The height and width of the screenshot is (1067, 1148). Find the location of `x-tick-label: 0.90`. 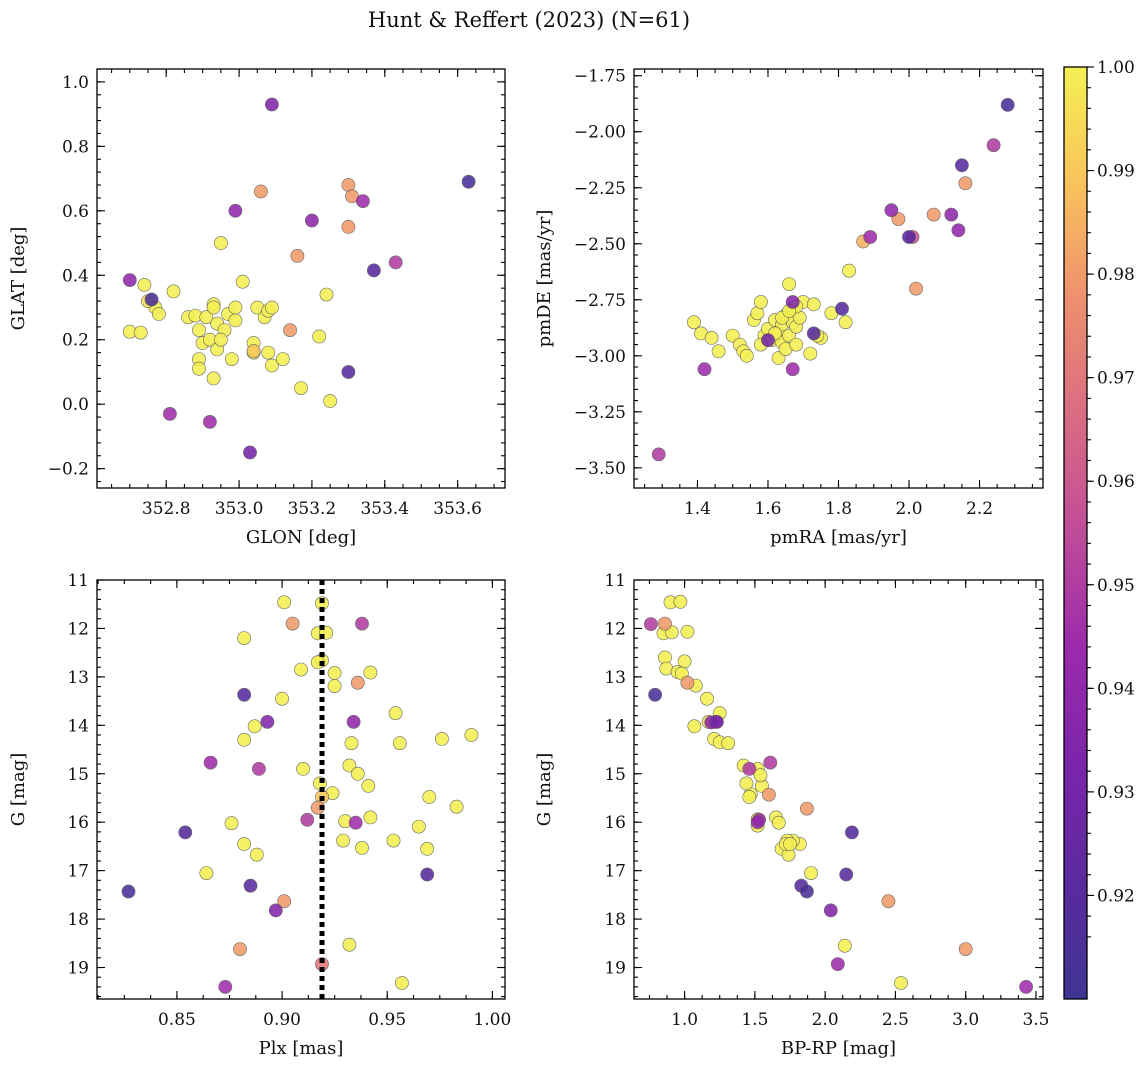

x-tick-label: 0.90 is located at coordinates (282, 1020).